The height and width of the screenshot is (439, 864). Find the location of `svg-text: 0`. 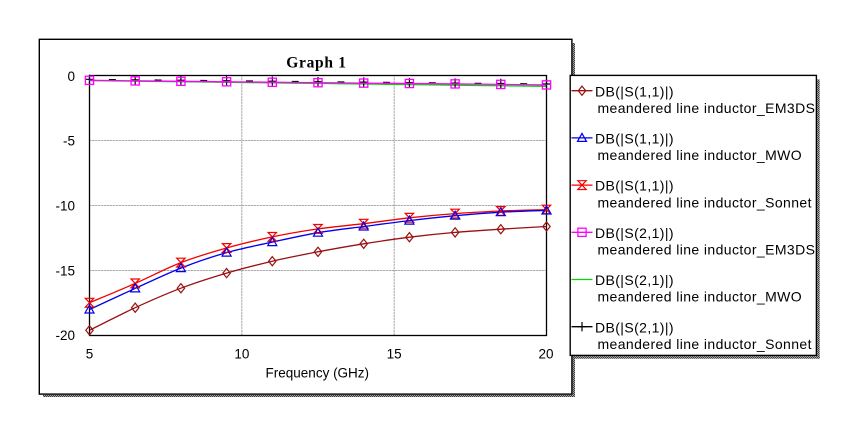

svg-text: 0 is located at coordinates (71, 76).